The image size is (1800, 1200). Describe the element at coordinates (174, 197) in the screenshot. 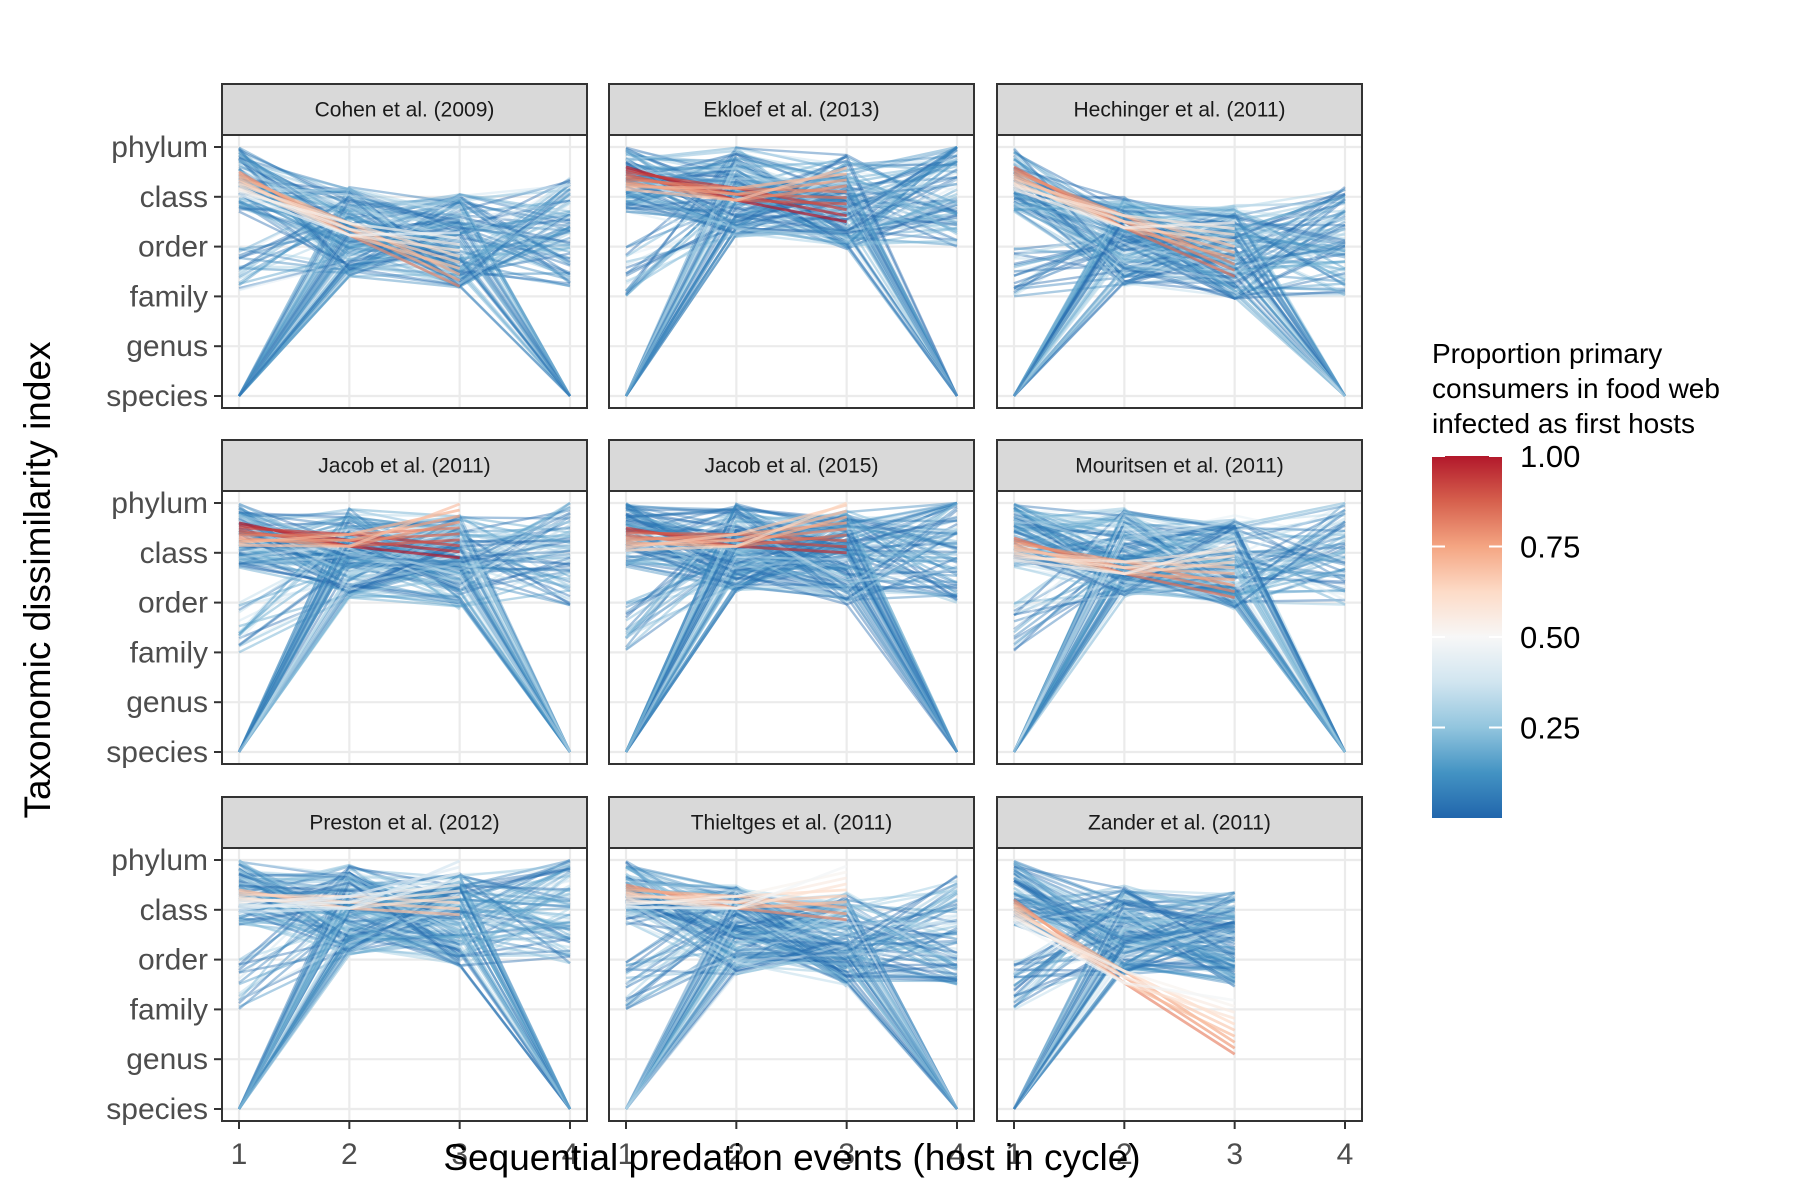

I see `y-tick-label: class` at that location.